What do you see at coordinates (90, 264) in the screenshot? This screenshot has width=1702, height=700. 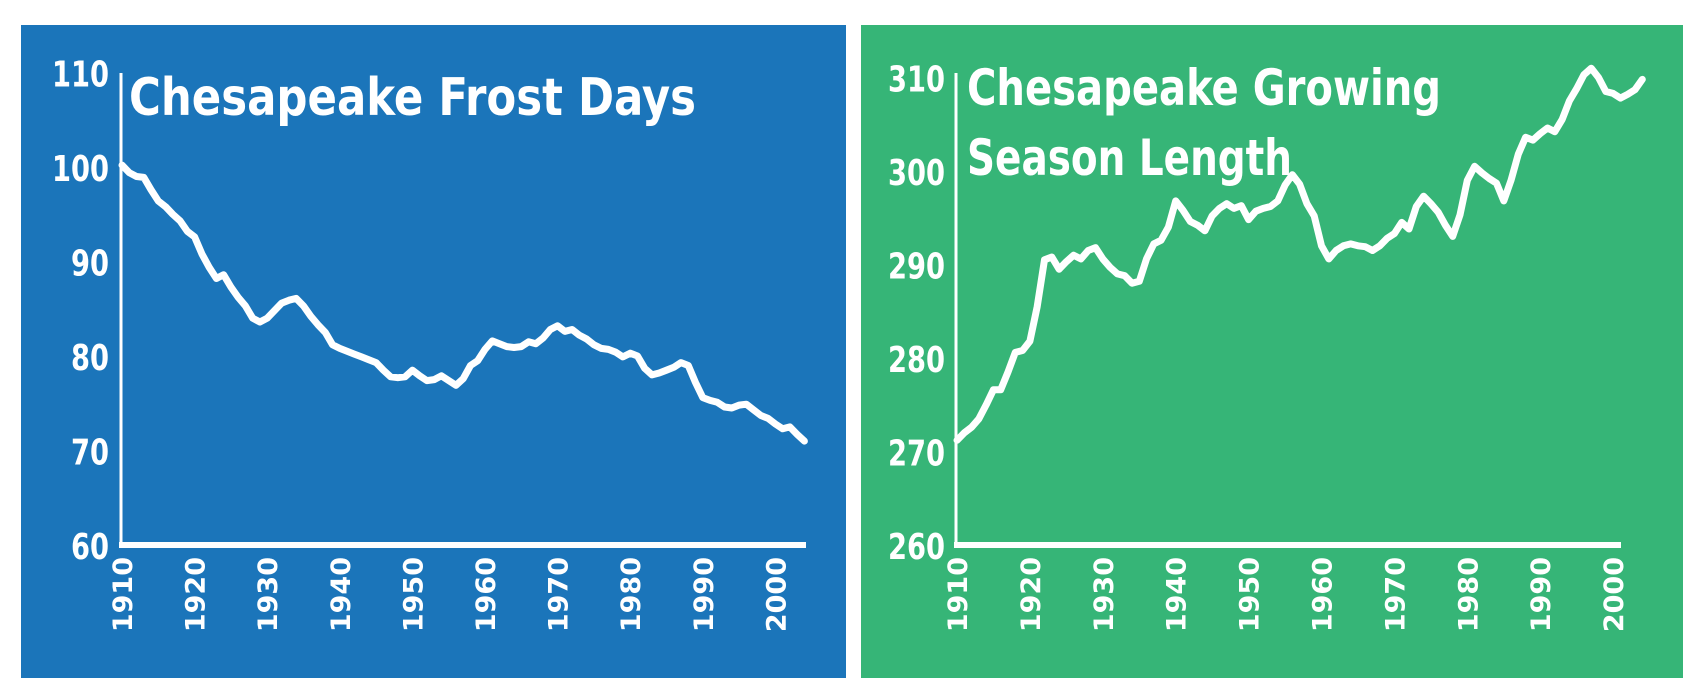 I see `y-tick-label: 90` at bounding box center [90, 264].